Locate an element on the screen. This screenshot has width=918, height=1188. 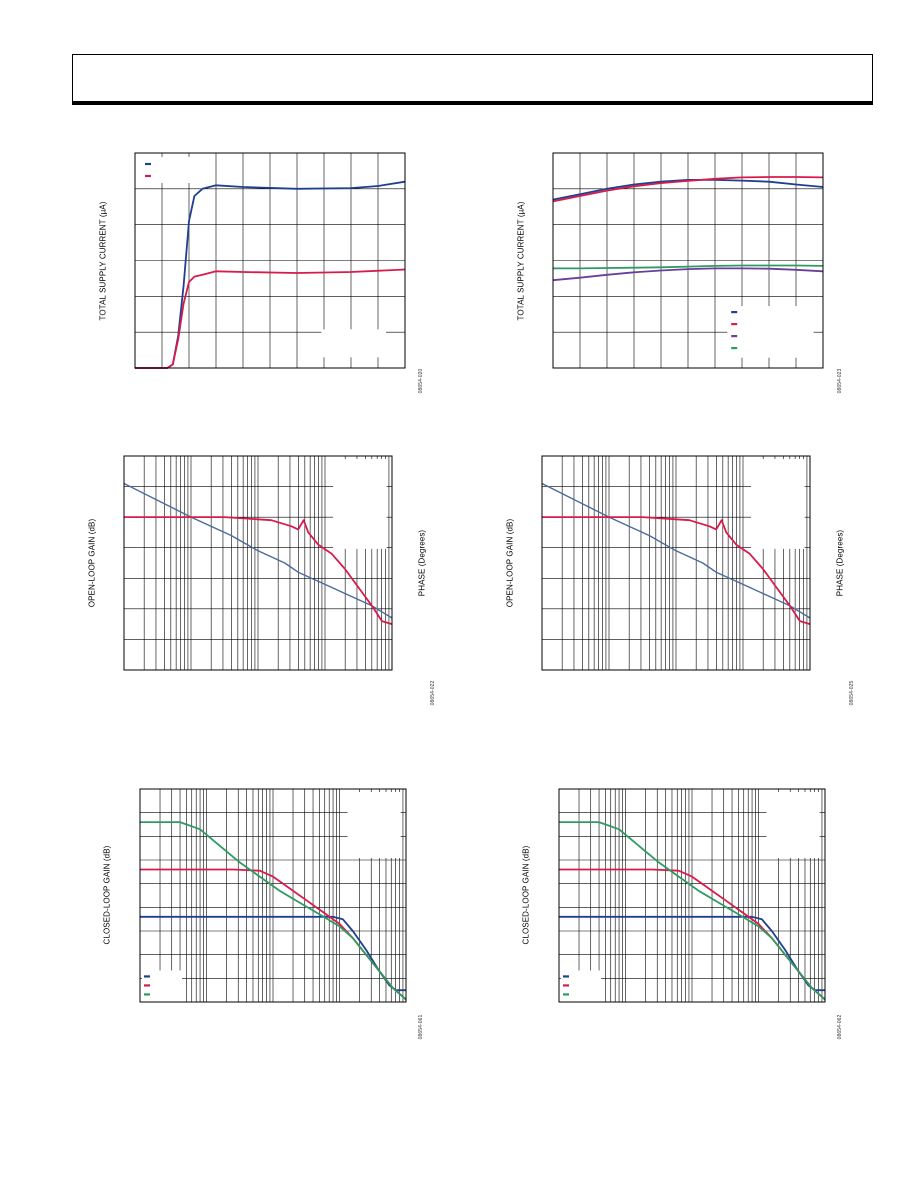
chart-6-svg is located at coordinates (692, 895).